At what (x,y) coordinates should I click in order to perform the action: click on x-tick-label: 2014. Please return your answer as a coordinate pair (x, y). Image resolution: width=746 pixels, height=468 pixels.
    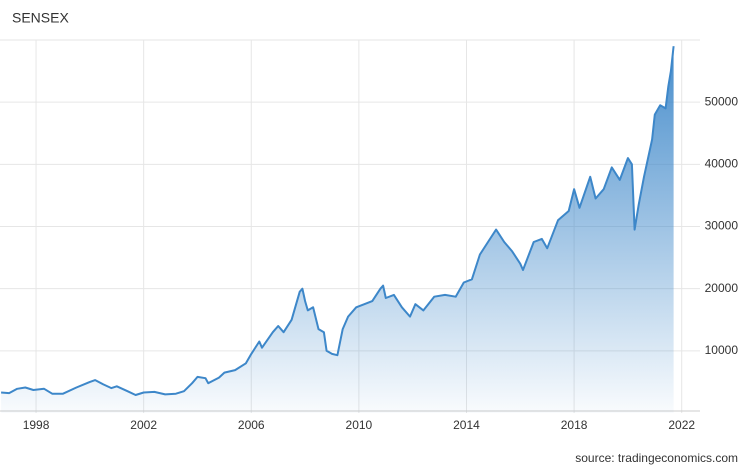
    Looking at the image, I should click on (466, 425).